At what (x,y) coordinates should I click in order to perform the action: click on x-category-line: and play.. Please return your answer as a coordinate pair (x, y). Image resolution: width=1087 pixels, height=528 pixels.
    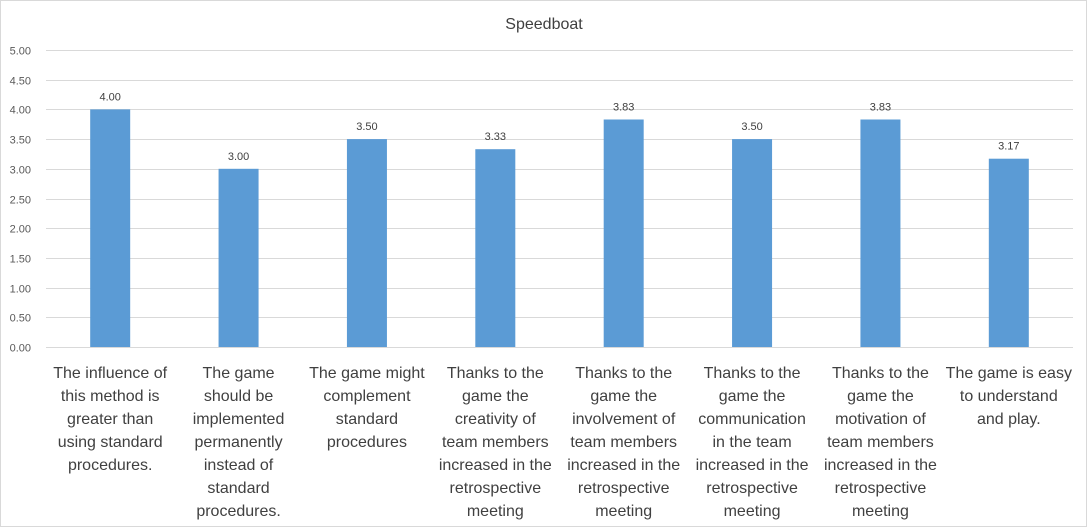
    Looking at the image, I should click on (1009, 419).